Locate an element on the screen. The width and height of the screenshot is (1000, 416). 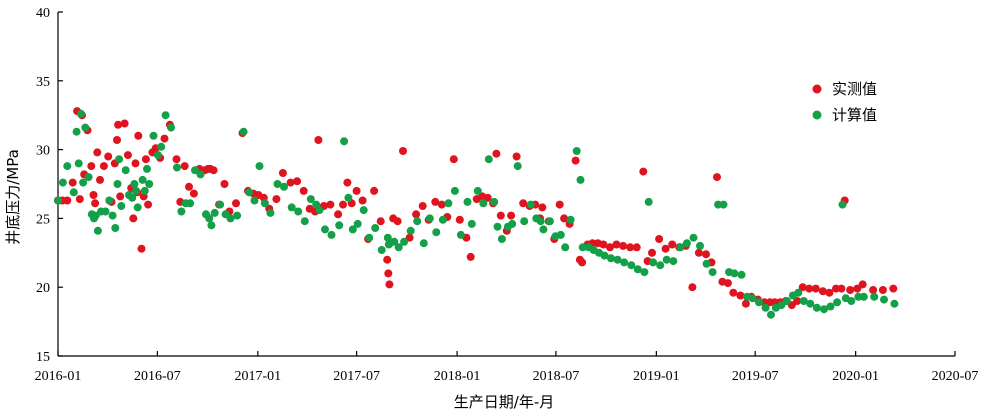
x-axis-title: 生产日期/年-月 is located at coordinates (504, 402).